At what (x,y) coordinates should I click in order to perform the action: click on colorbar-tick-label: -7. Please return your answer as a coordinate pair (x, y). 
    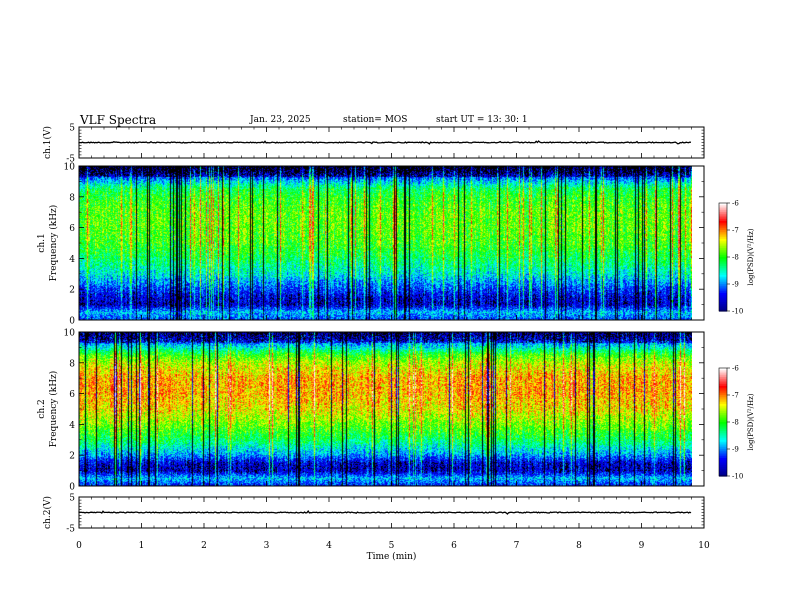
    Looking at the image, I should click on (735, 396).